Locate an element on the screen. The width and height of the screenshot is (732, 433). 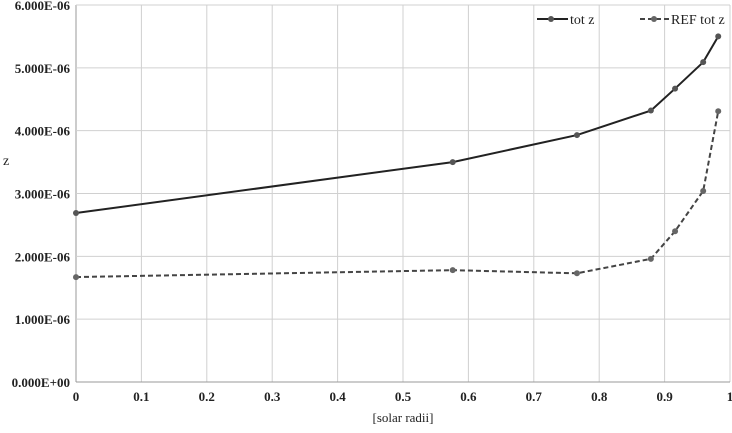
y-axis-label: z is located at coordinates (6, 161).